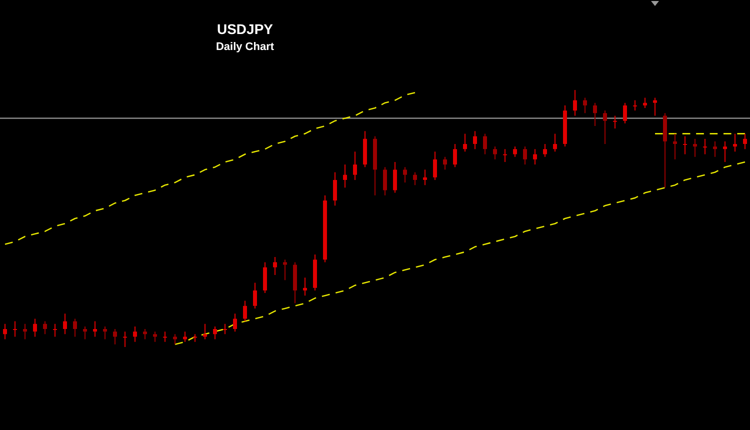 The height and width of the screenshot is (430, 750). What do you see at coordinates (245, 29) in the screenshot?
I see `chart-title: USDJPY` at bounding box center [245, 29].